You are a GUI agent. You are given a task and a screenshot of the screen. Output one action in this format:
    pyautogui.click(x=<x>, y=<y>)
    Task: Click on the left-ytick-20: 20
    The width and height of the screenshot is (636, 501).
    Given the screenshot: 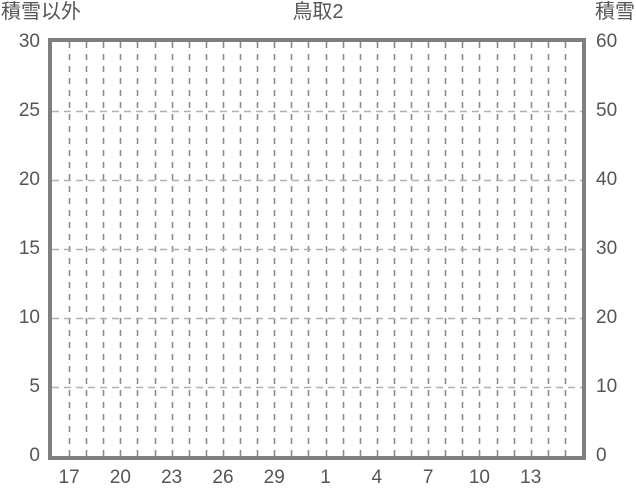 What is the action you would take?
    pyautogui.click(x=29, y=179)
    